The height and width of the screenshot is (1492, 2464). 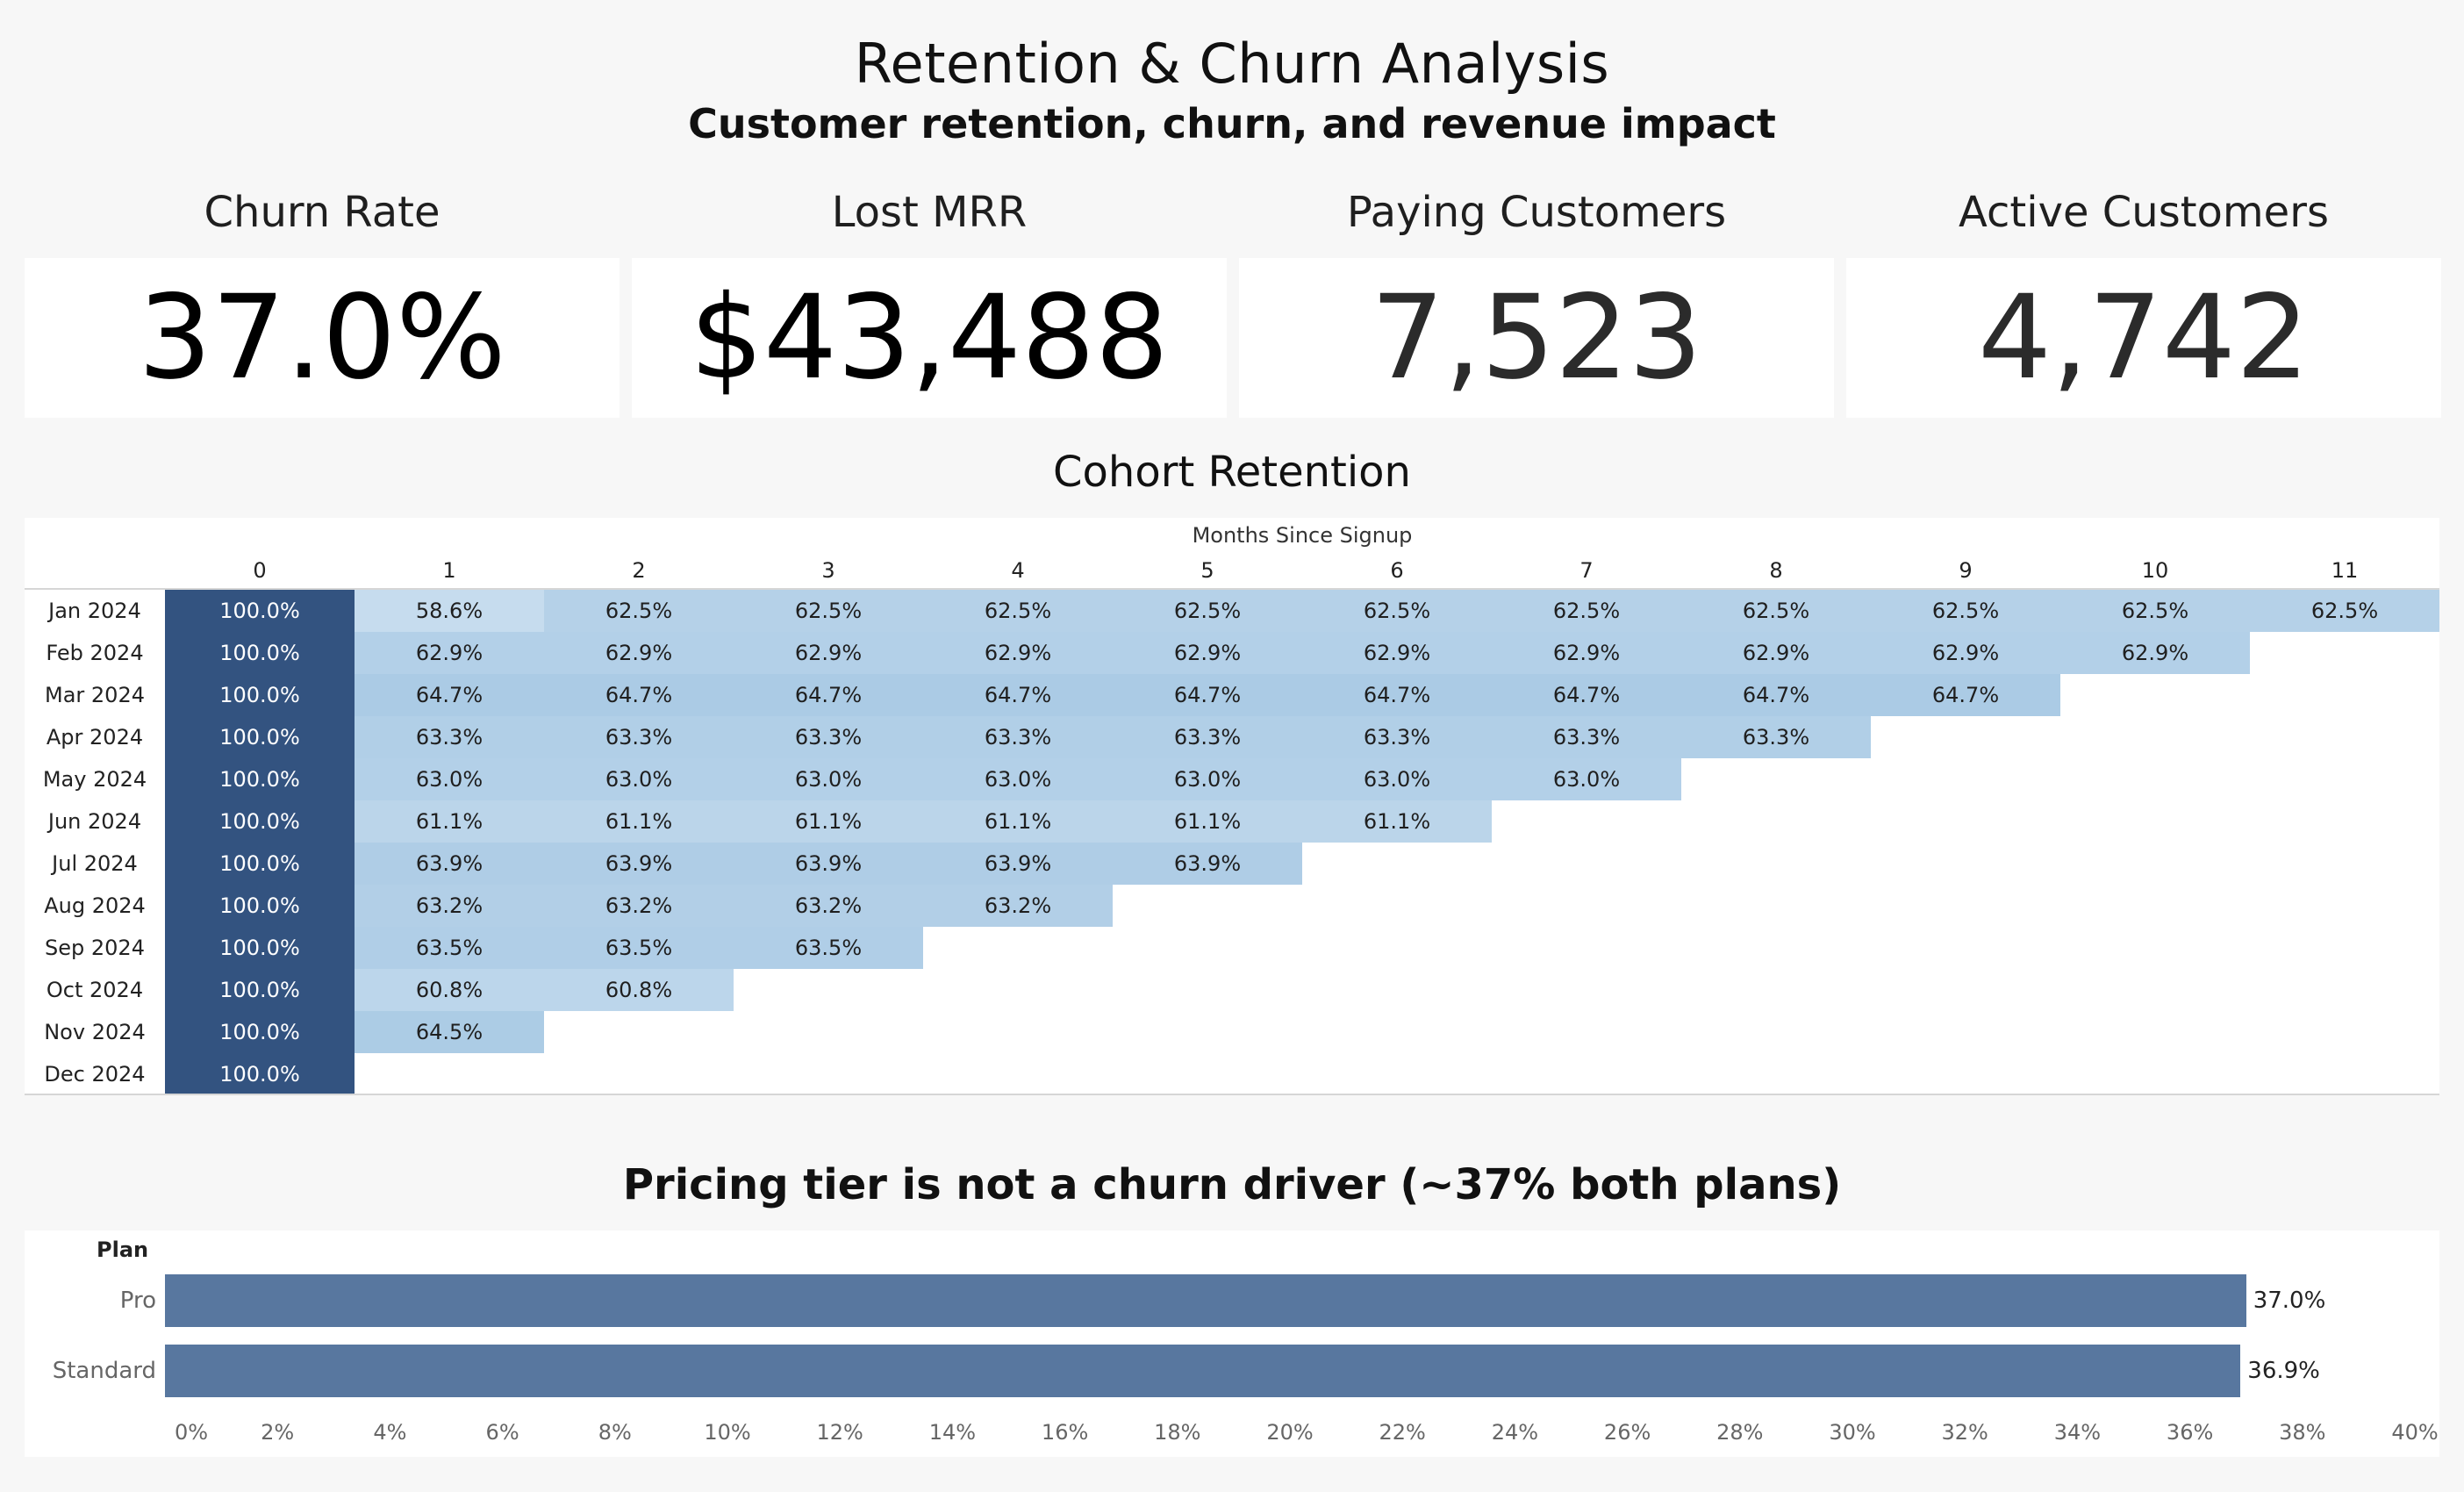 I want to click on bar-x-tick-label: 16%, so click(x=1065, y=1432).